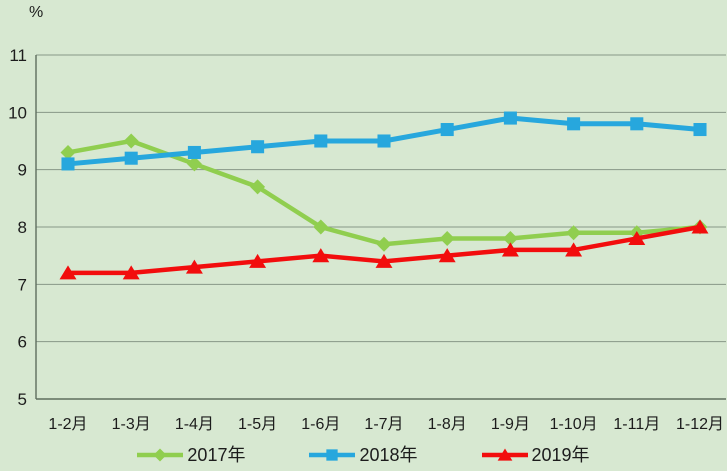  What do you see at coordinates (194, 424) in the screenshot?
I see `x-axis-label: 1-4月` at bounding box center [194, 424].